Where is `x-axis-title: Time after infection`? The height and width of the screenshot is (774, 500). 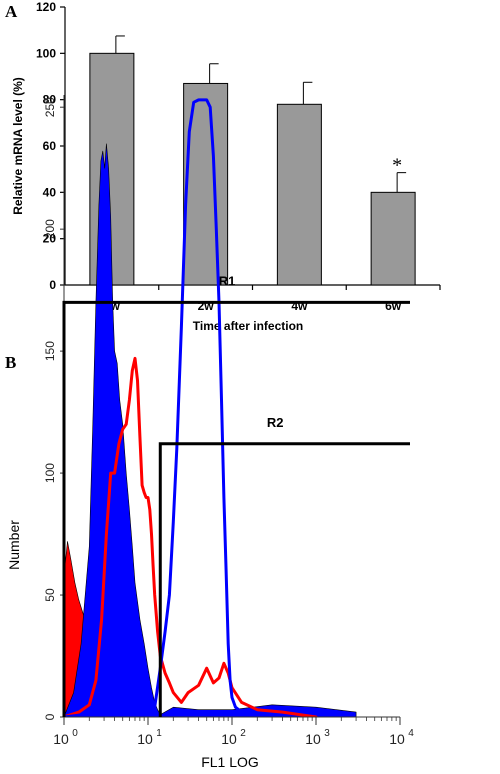 x-axis-title: Time after infection is located at coordinates (248, 326).